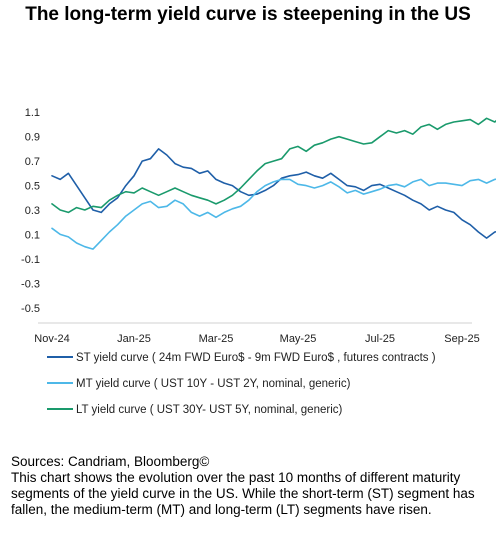 Image resolution: width=496 pixels, height=544 pixels. What do you see at coordinates (32, 235) in the screenshot?
I see `y-tick-label: 0.1` at bounding box center [32, 235].